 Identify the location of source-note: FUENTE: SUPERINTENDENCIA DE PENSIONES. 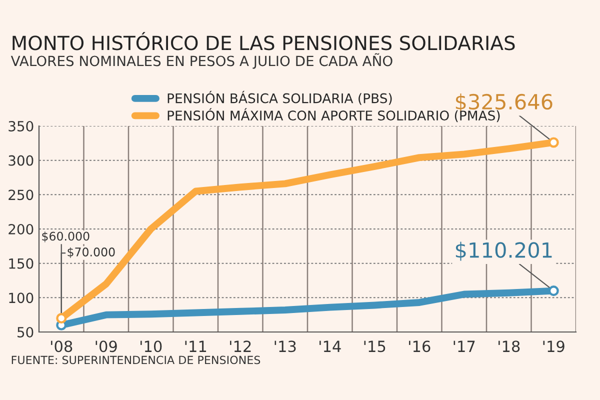
(136, 360).